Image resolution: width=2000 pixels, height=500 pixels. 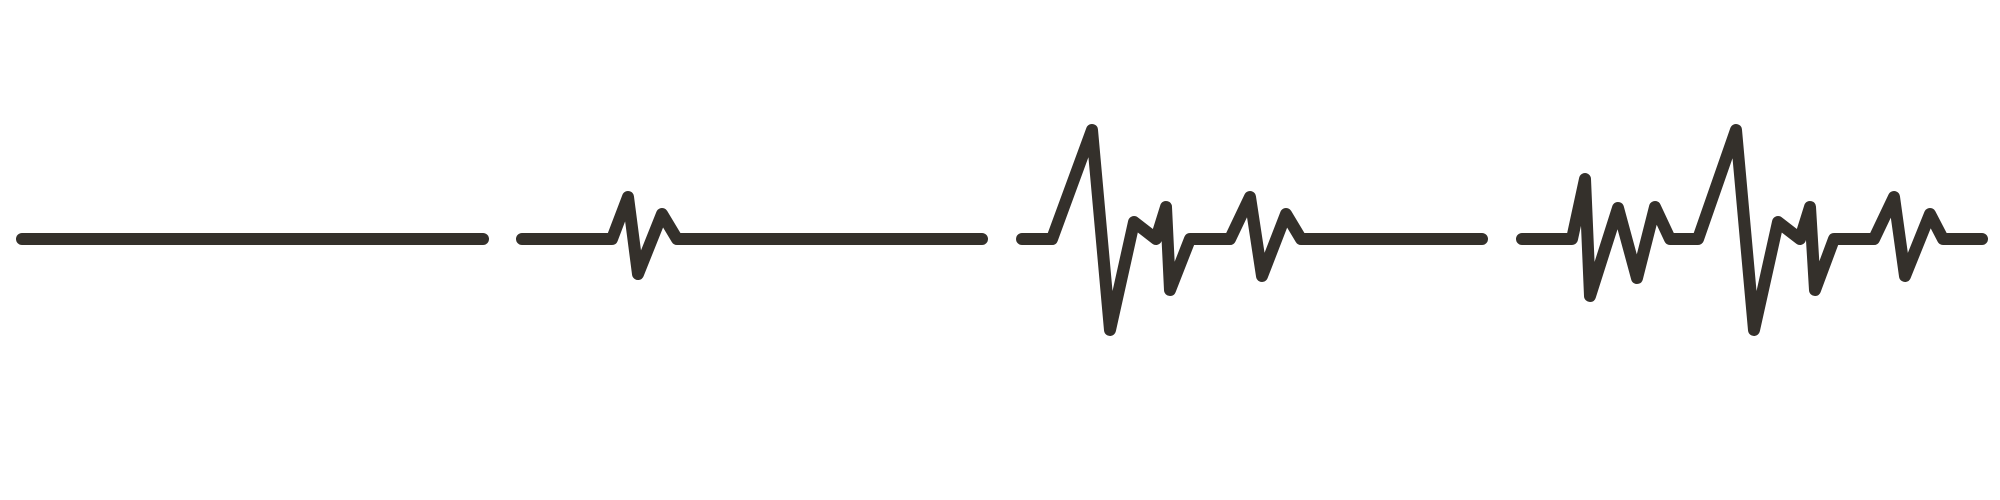 What do you see at coordinates (752, 235) in the screenshot?
I see `single-pulse-icon` at bounding box center [752, 235].